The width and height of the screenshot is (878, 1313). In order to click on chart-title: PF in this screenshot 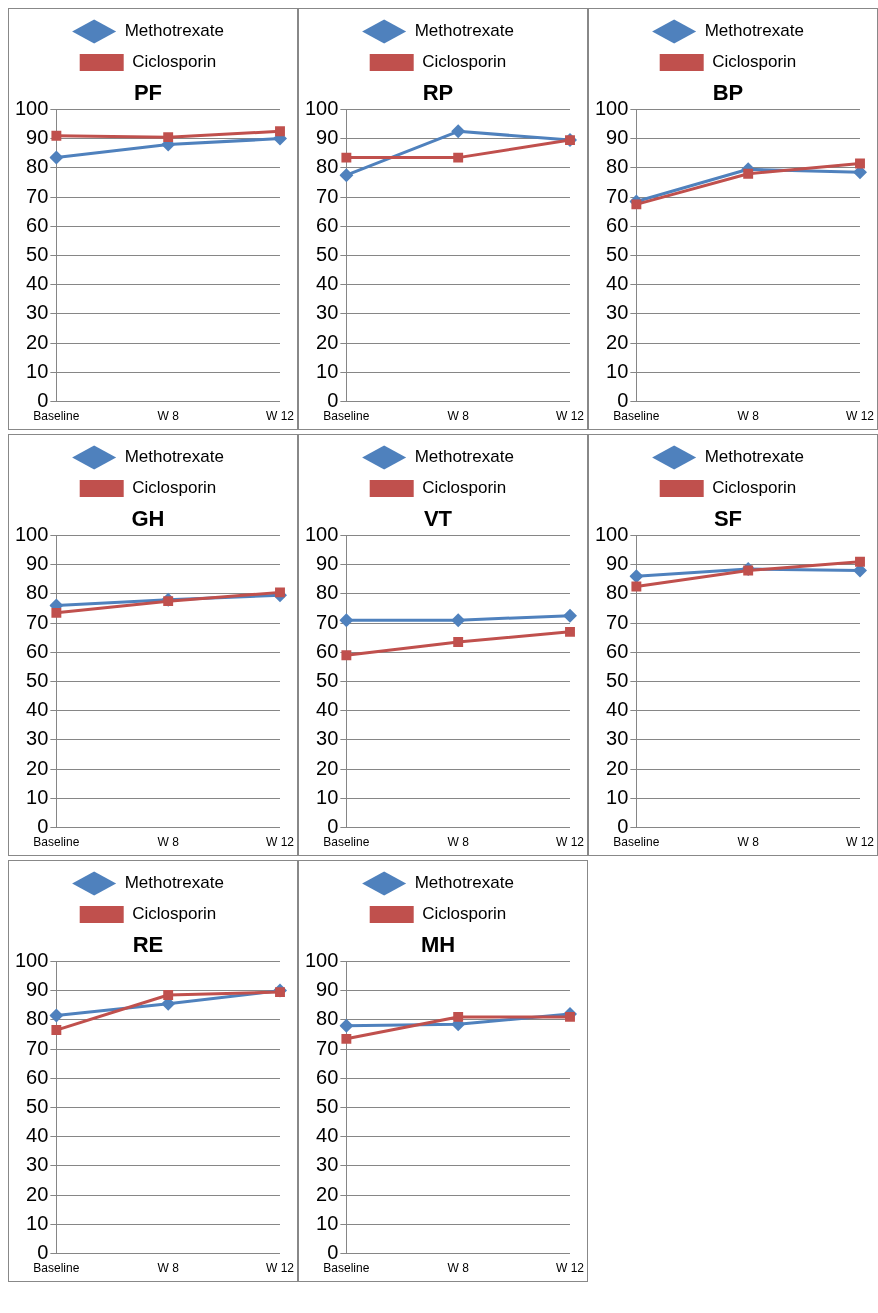, I will do `click(148, 93)`.